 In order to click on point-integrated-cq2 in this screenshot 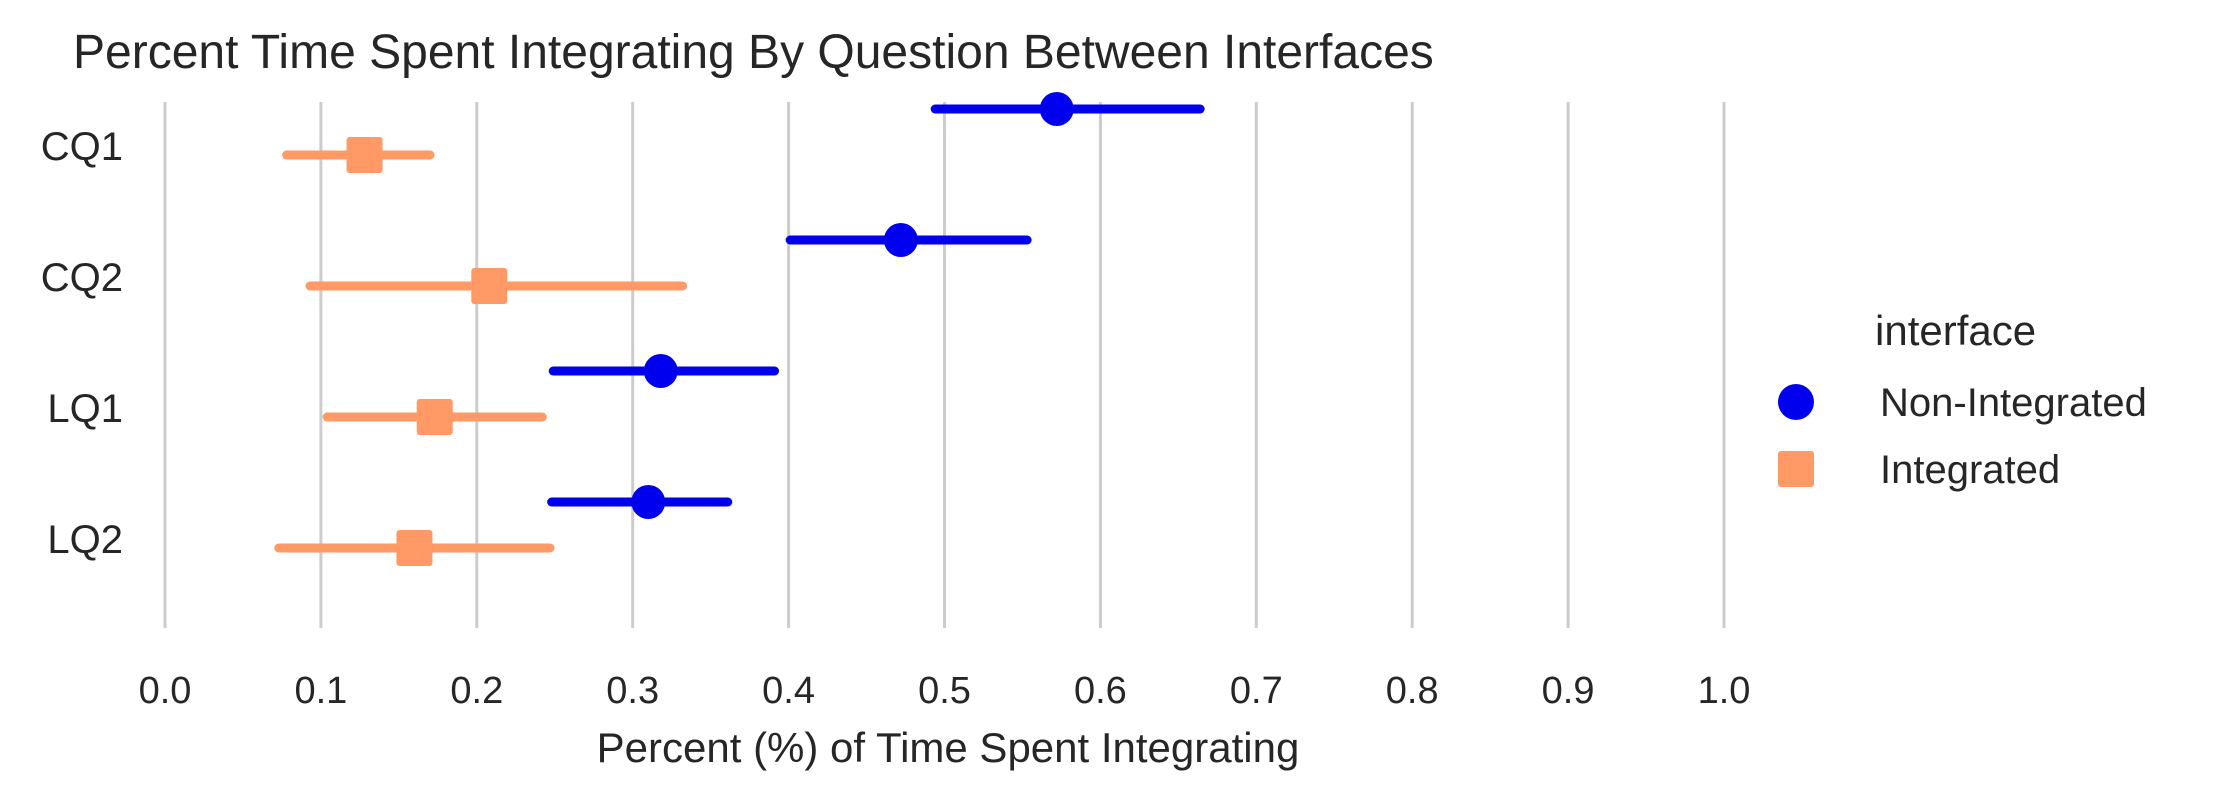, I will do `click(489, 286)`.